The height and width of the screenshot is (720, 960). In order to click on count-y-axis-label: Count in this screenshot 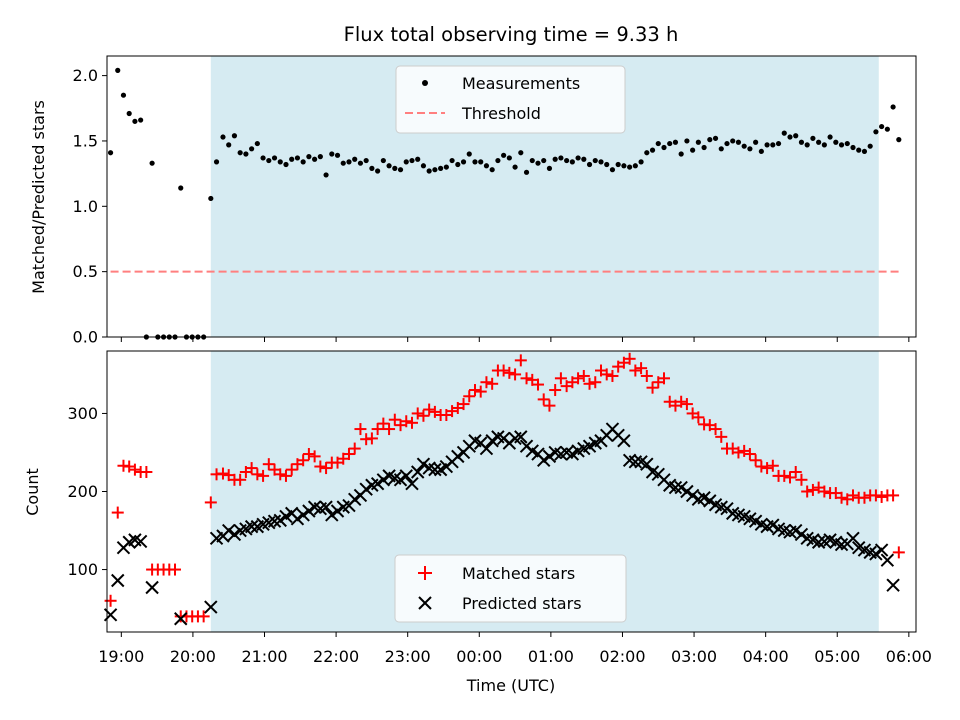, I will do `click(32, 492)`.